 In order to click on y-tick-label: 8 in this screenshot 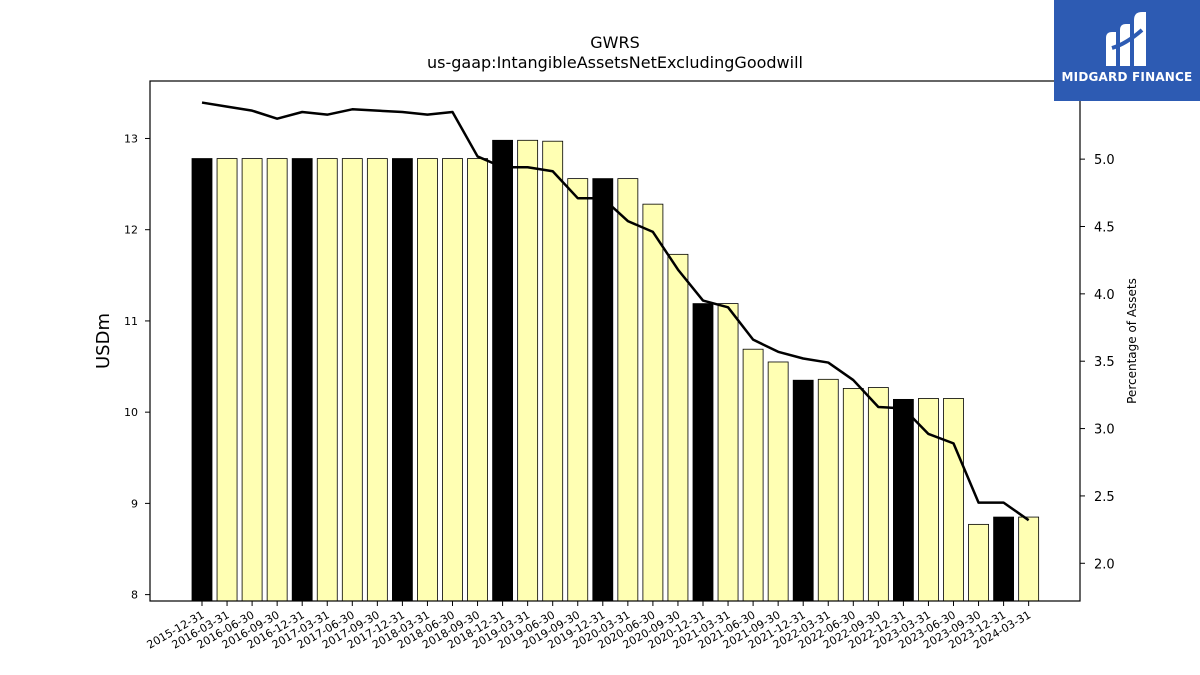, I will do `click(134, 595)`.